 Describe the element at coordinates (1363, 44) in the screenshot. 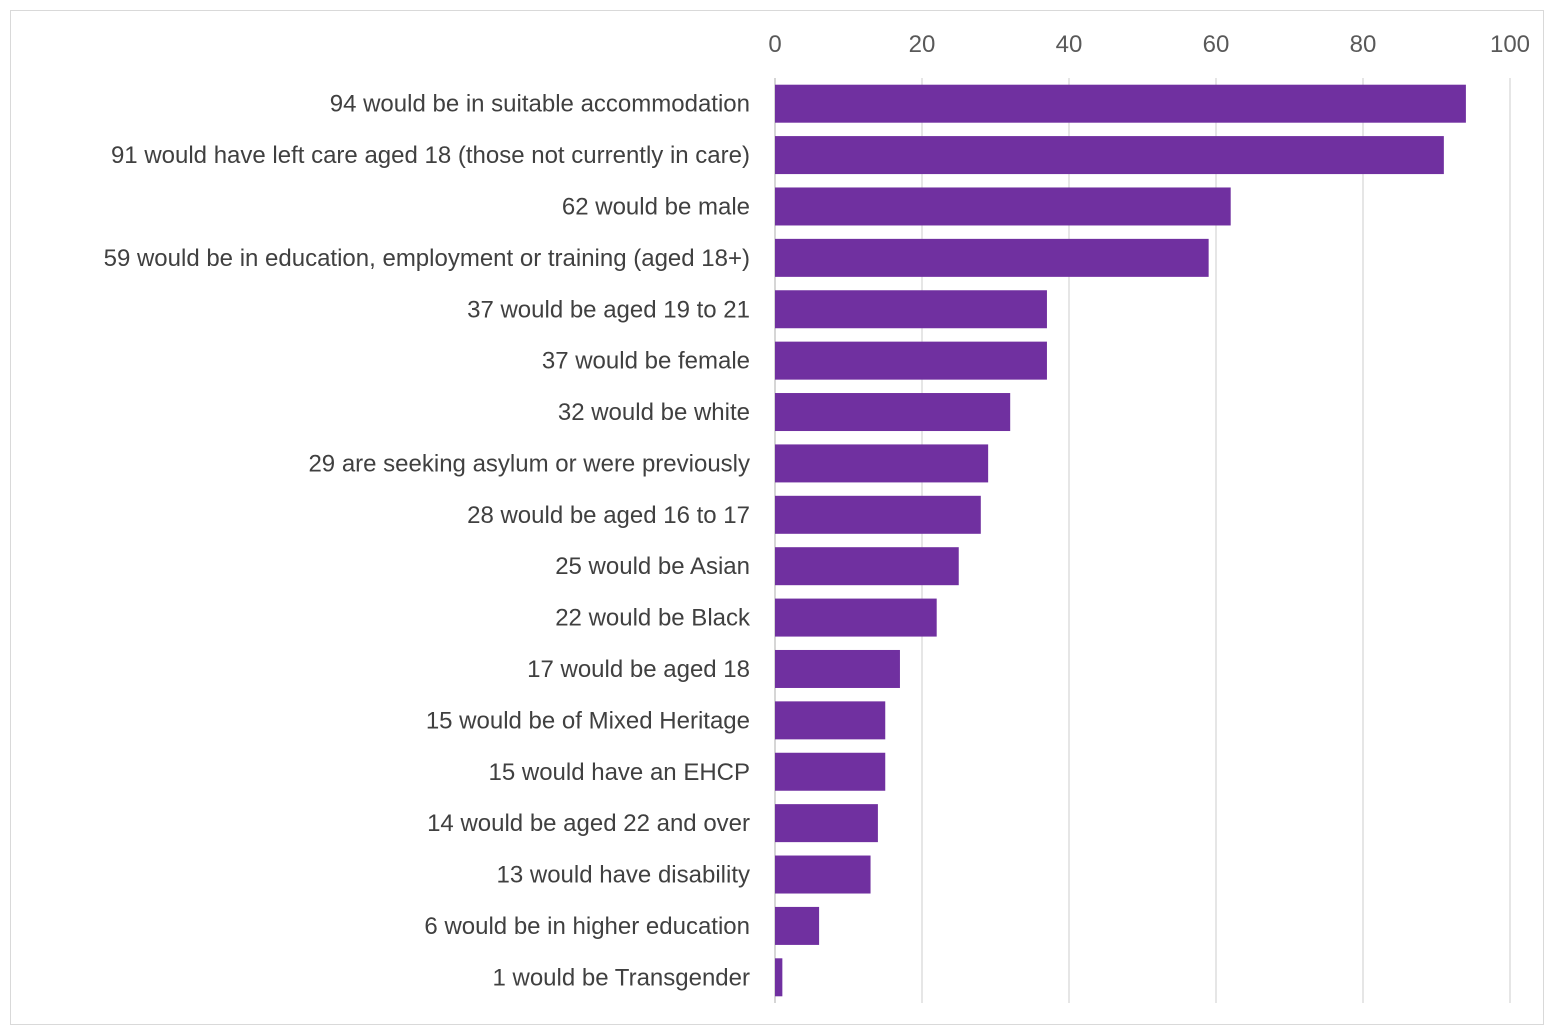

I see `x-tick-label: 80` at that location.